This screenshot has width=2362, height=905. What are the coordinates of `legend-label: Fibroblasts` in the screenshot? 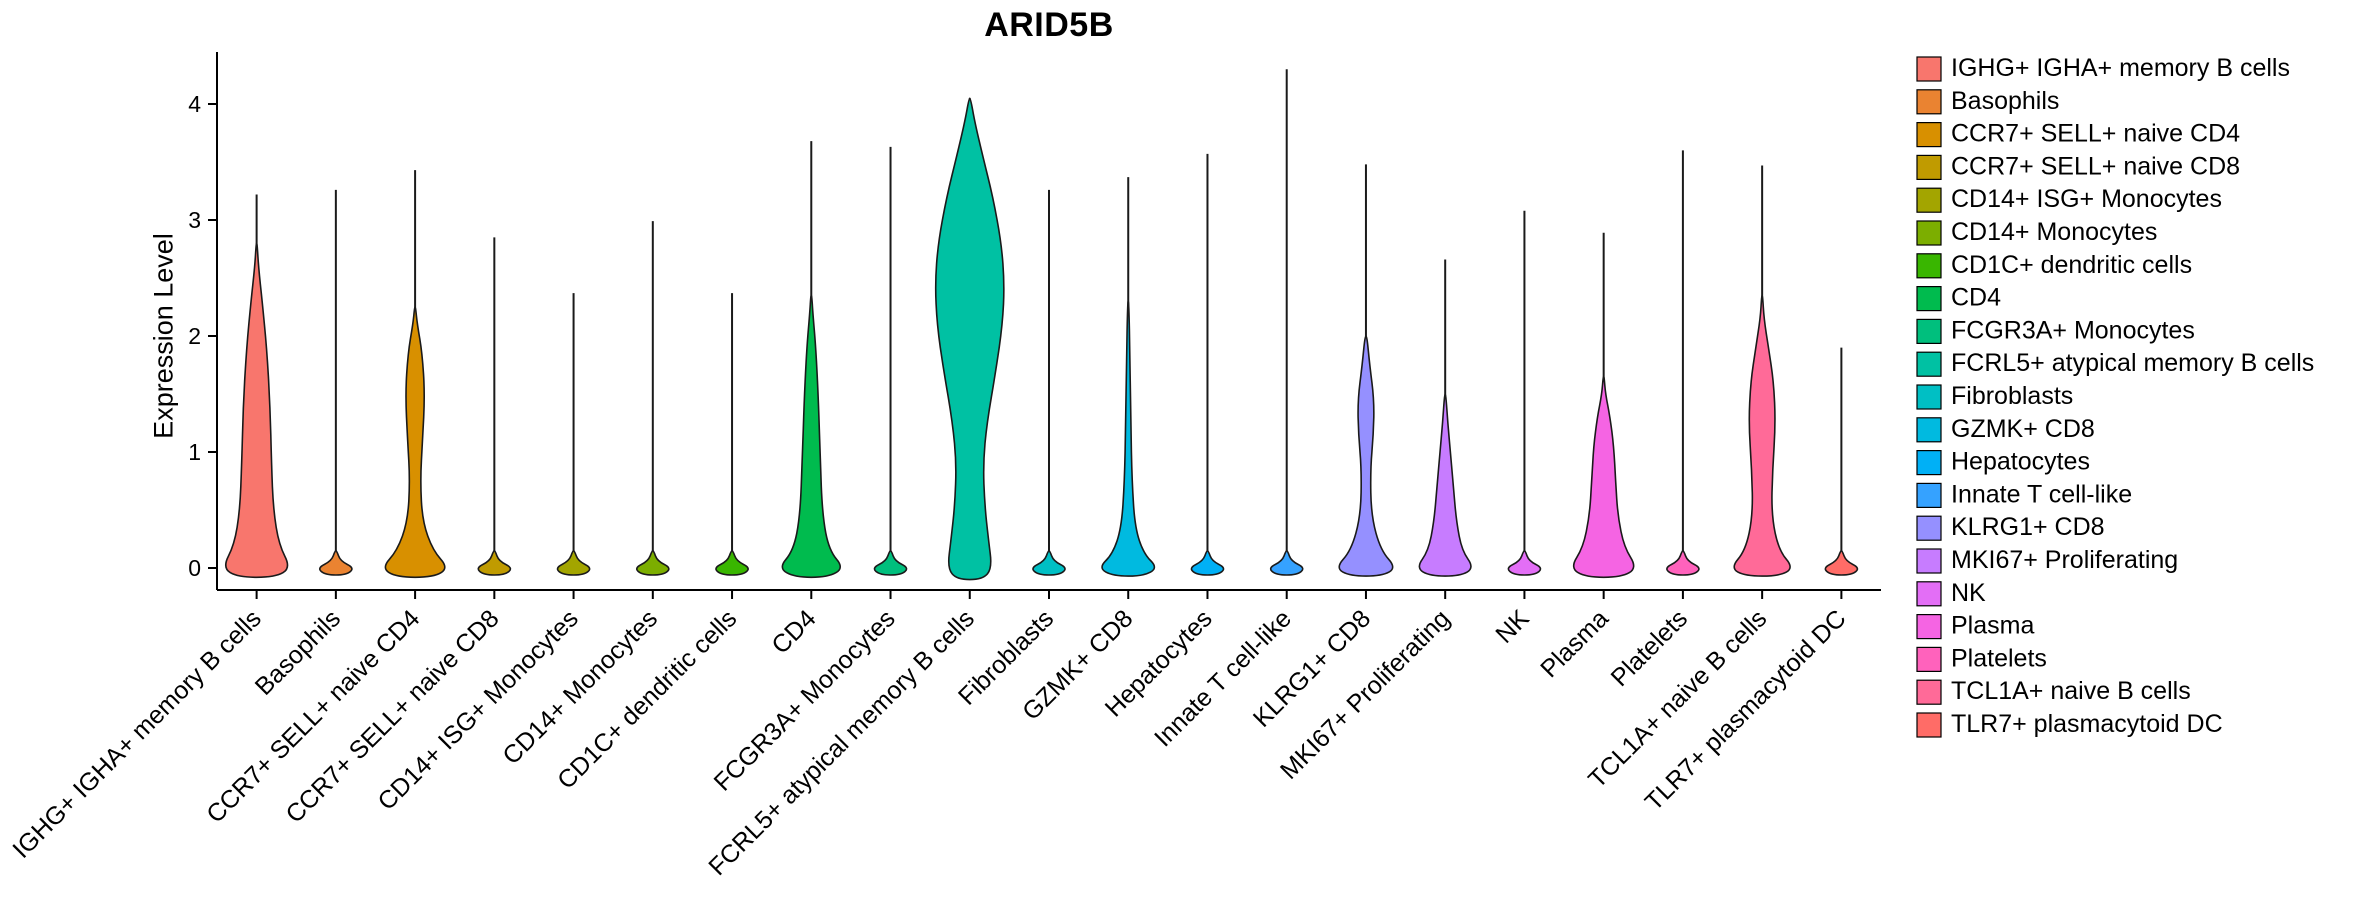 It's located at (2012, 396).